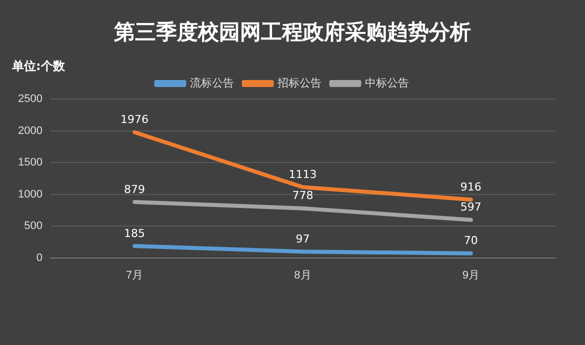 The height and width of the screenshot is (345, 585). Describe the element at coordinates (292, 32) in the screenshot. I see `chart-title: 第三季度校园网工程政府采购趋势分析` at that location.